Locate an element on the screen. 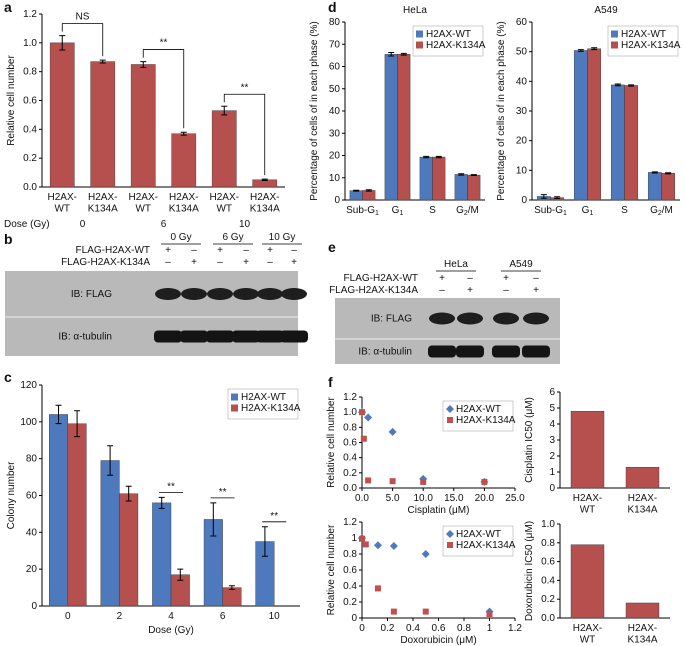 The image size is (685, 646). lane-sign: – is located at coordinates (442, 290).